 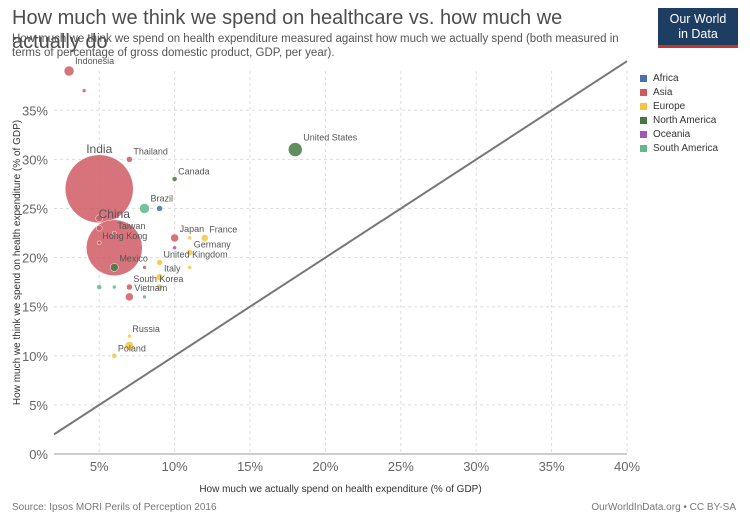 What do you see at coordinates (38, 454) in the screenshot?
I see `y-tick-label: 0%` at bounding box center [38, 454].